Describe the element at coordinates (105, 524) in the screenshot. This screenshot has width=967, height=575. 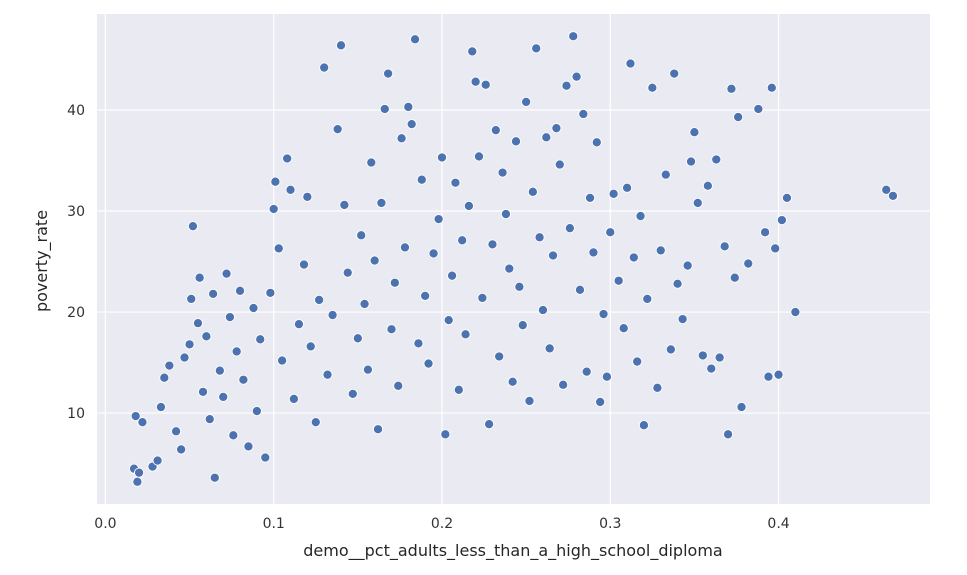
I see `x-tick-label: 0.0` at that location.